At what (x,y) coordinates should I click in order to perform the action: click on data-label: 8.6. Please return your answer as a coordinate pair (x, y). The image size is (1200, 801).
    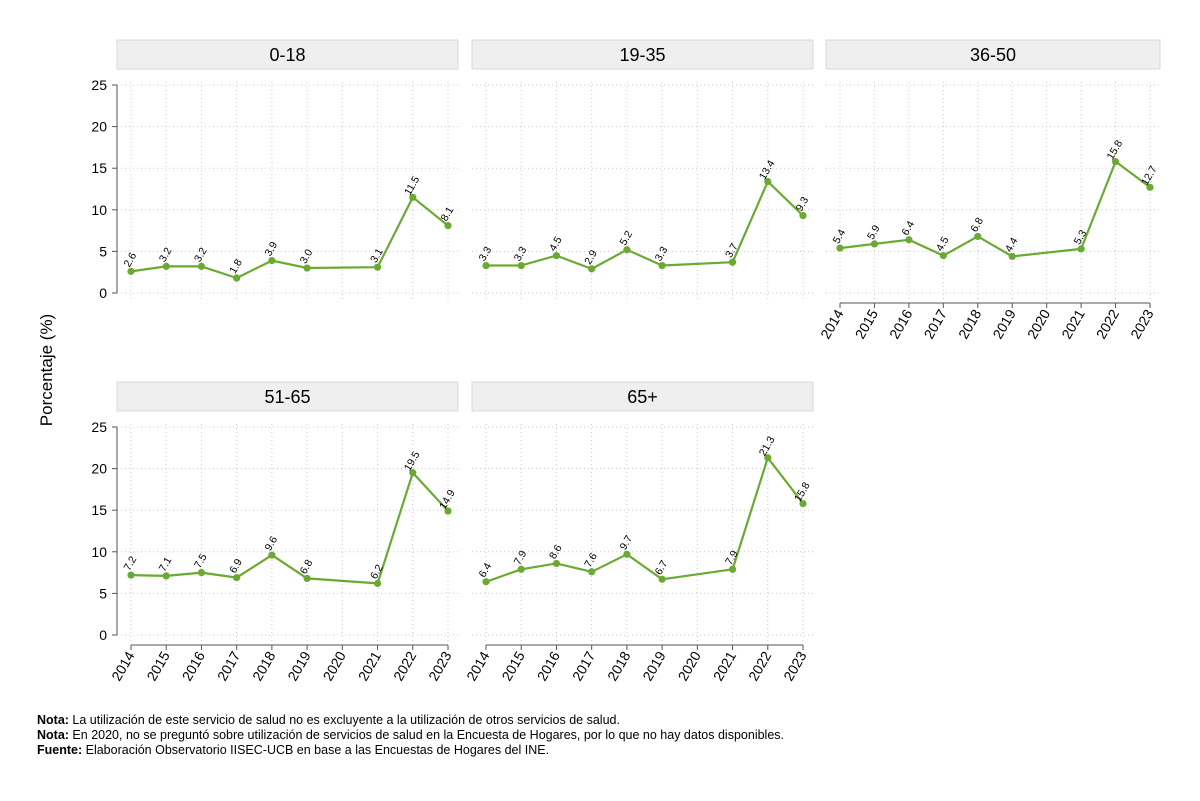
    Looking at the image, I should click on (556, 551).